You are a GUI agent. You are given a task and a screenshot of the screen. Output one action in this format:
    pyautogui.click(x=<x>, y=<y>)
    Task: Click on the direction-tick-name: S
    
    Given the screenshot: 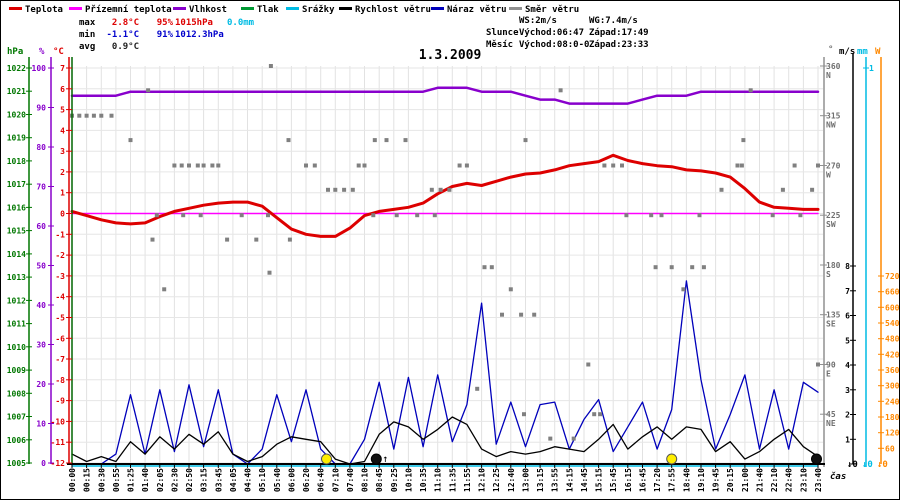 What is the action you would take?
    pyautogui.click(x=828, y=274)
    